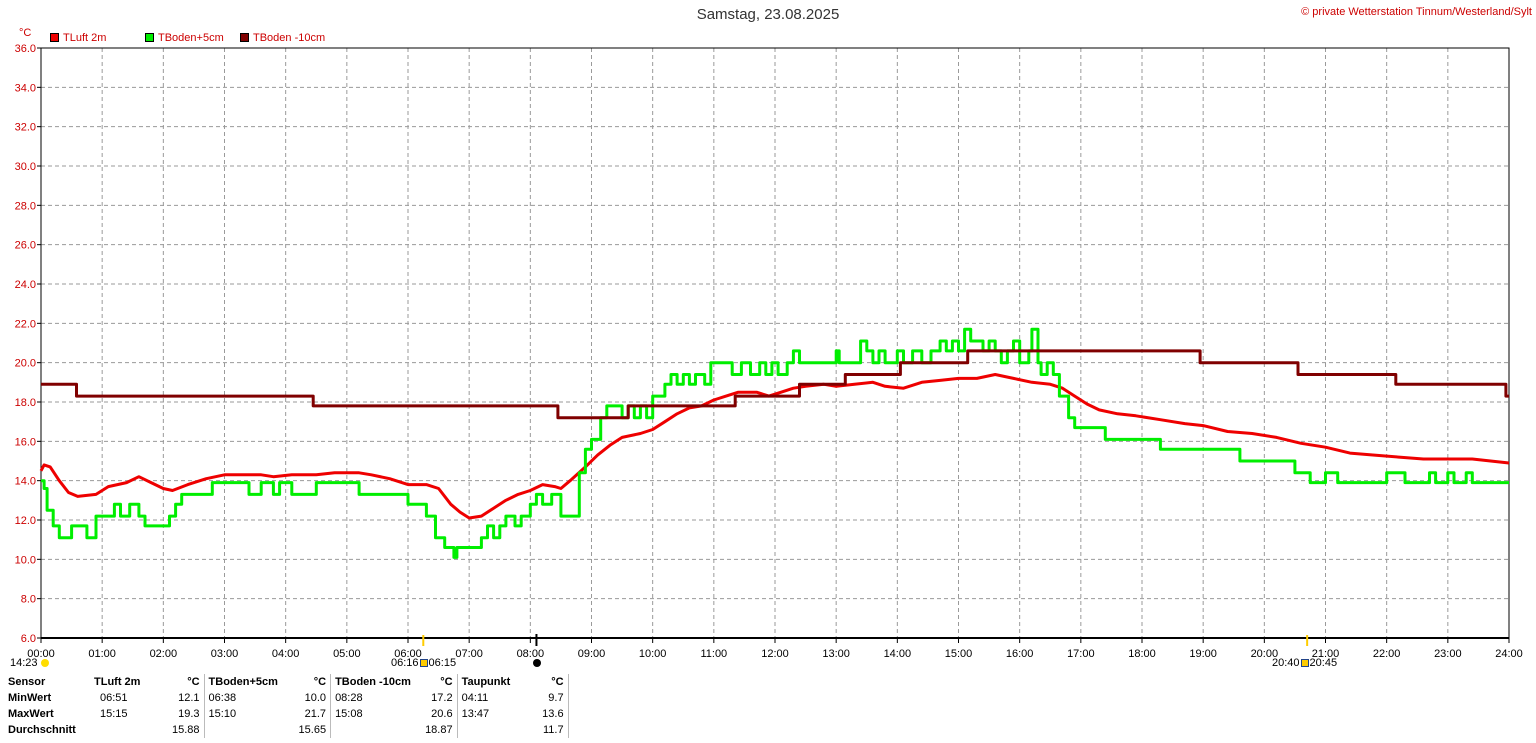 Image resolution: width=1536 pixels, height=743 pixels. I want to click on x-tick-label: 09:00, so click(592, 654).